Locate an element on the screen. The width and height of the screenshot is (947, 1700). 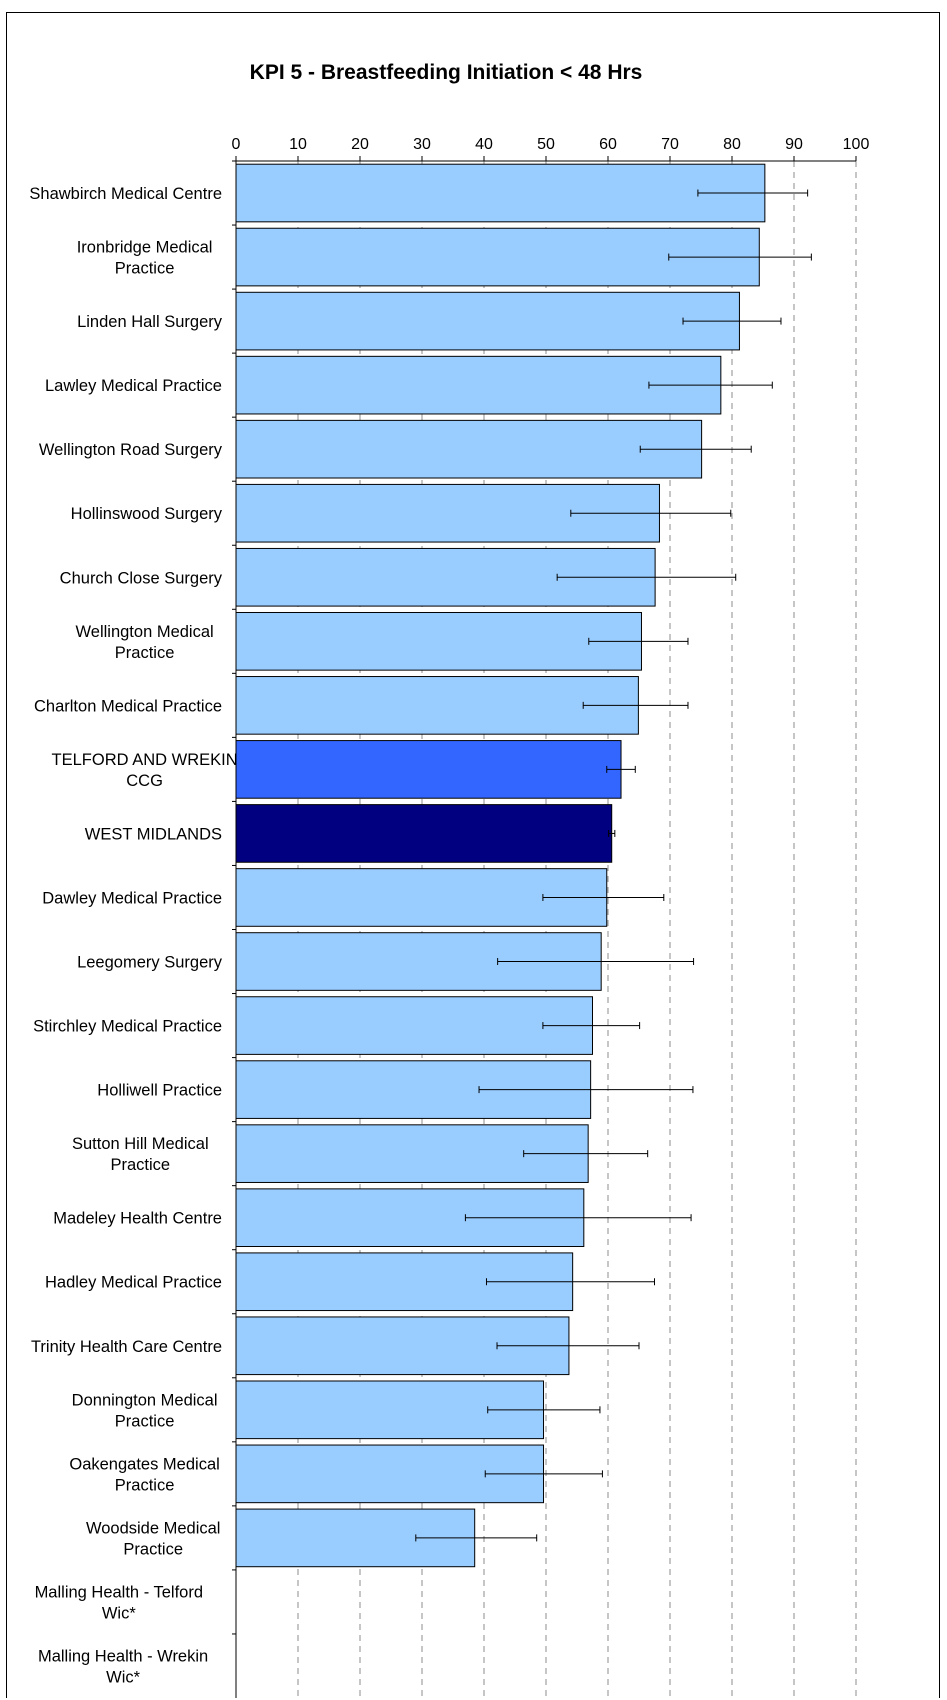
category-label-line: Sutton Hill Medical is located at coordinates (140, 1144).